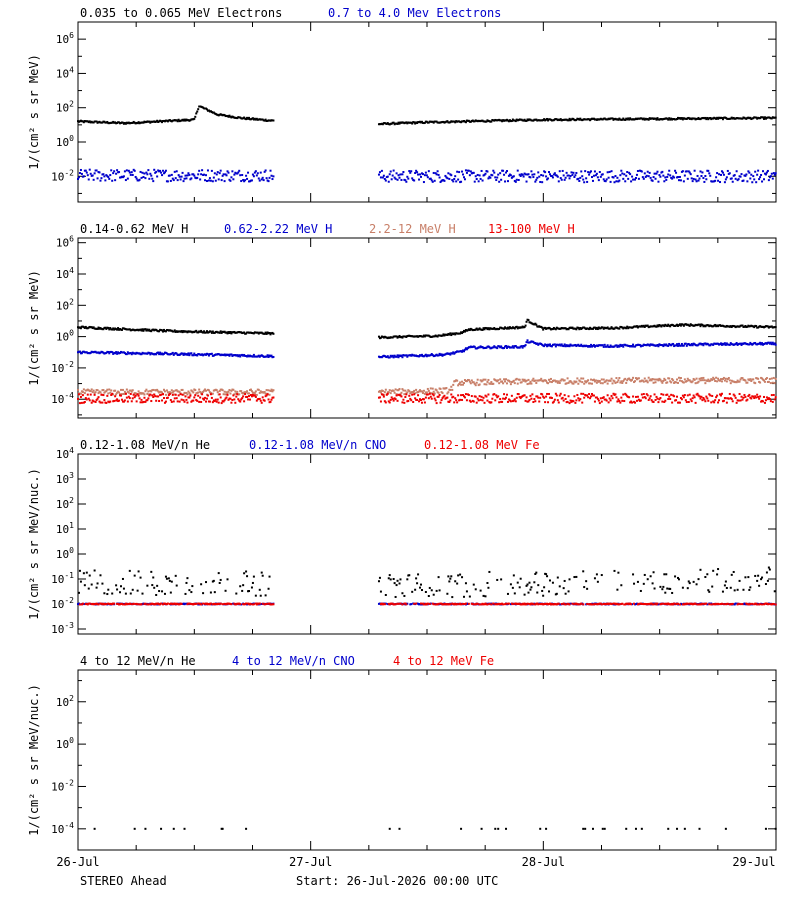 The image size is (800, 900). I want to click on legend-entry: 0.12-1.08 MeV/n He, so click(145, 445).